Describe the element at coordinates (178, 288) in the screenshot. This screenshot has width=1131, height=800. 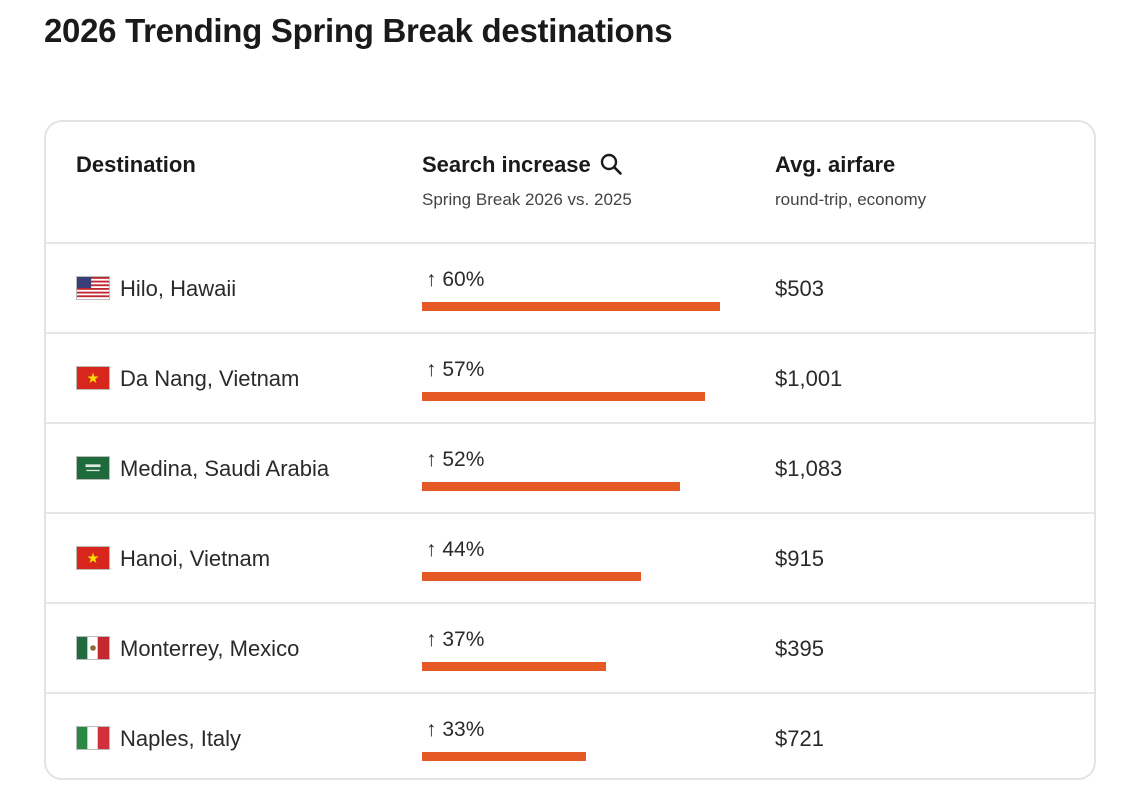
I see `destination-name: Hilo, Hawaii` at that location.